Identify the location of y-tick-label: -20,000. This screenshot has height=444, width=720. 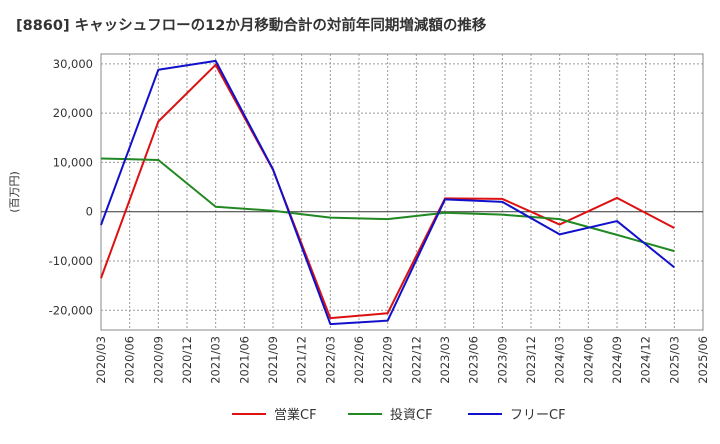
(71, 310).